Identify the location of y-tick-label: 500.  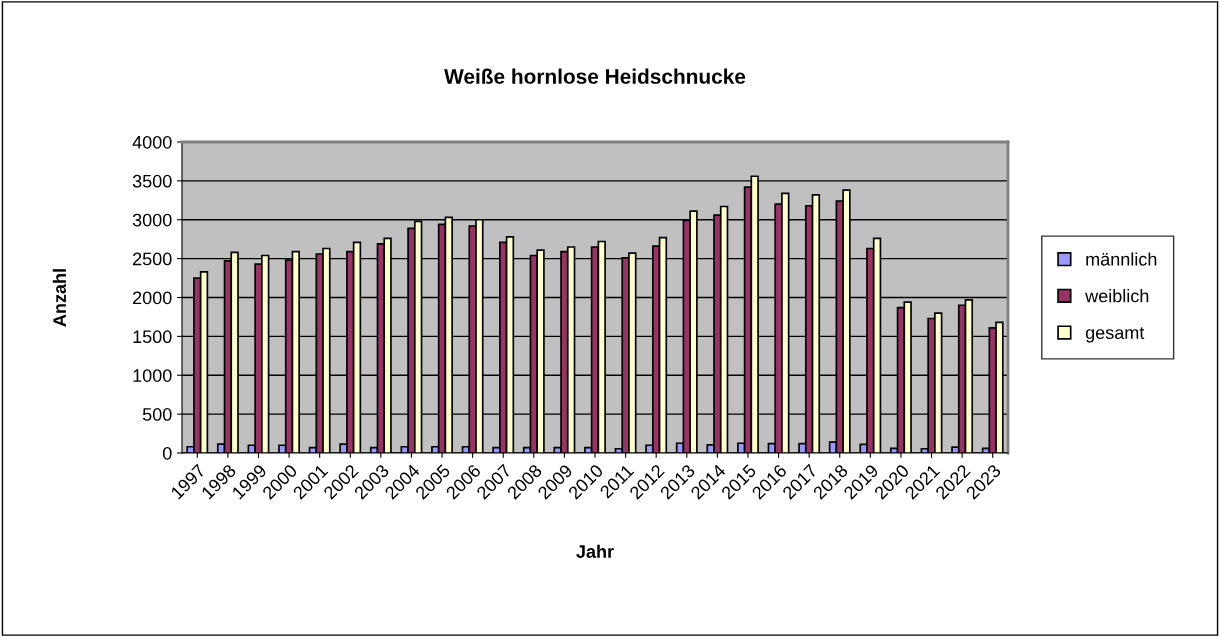
(157, 414).